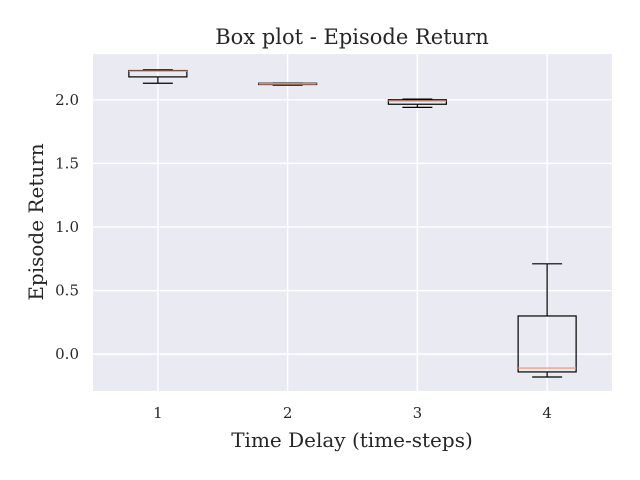 The height and width of the screenshot is (480, 640). I want to click on x-tick-label: 3, so click(418, 413).